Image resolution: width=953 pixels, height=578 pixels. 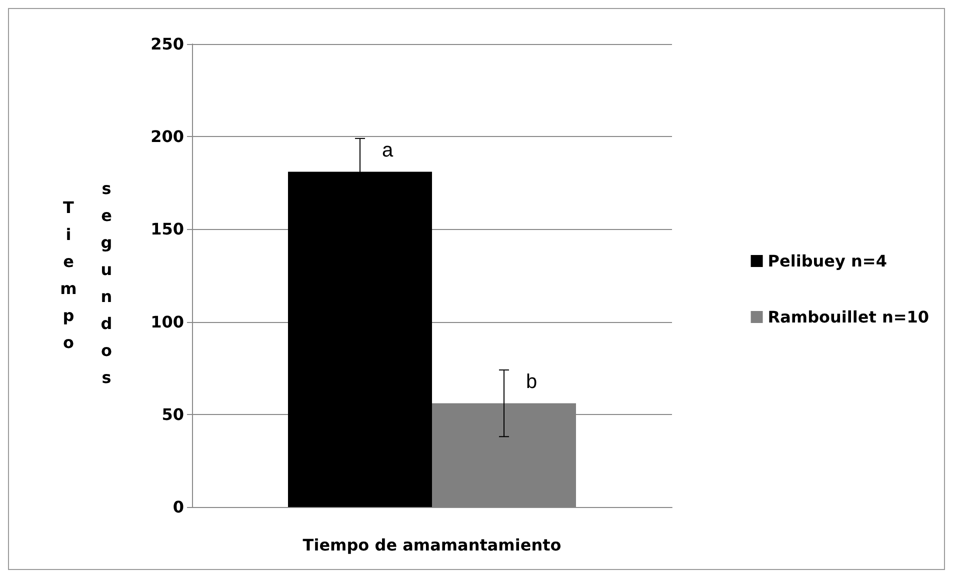 I want to click on y-tick-label: 0, so click(x=178, y=507).